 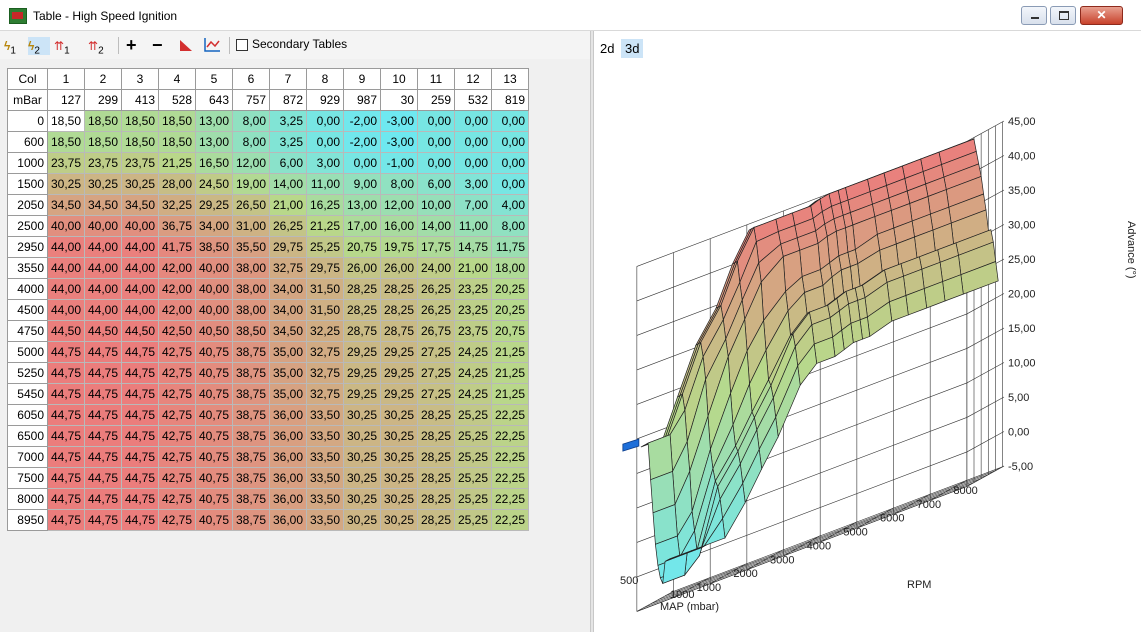 I want to click on column-header: 4, so click(x=177, y=79).